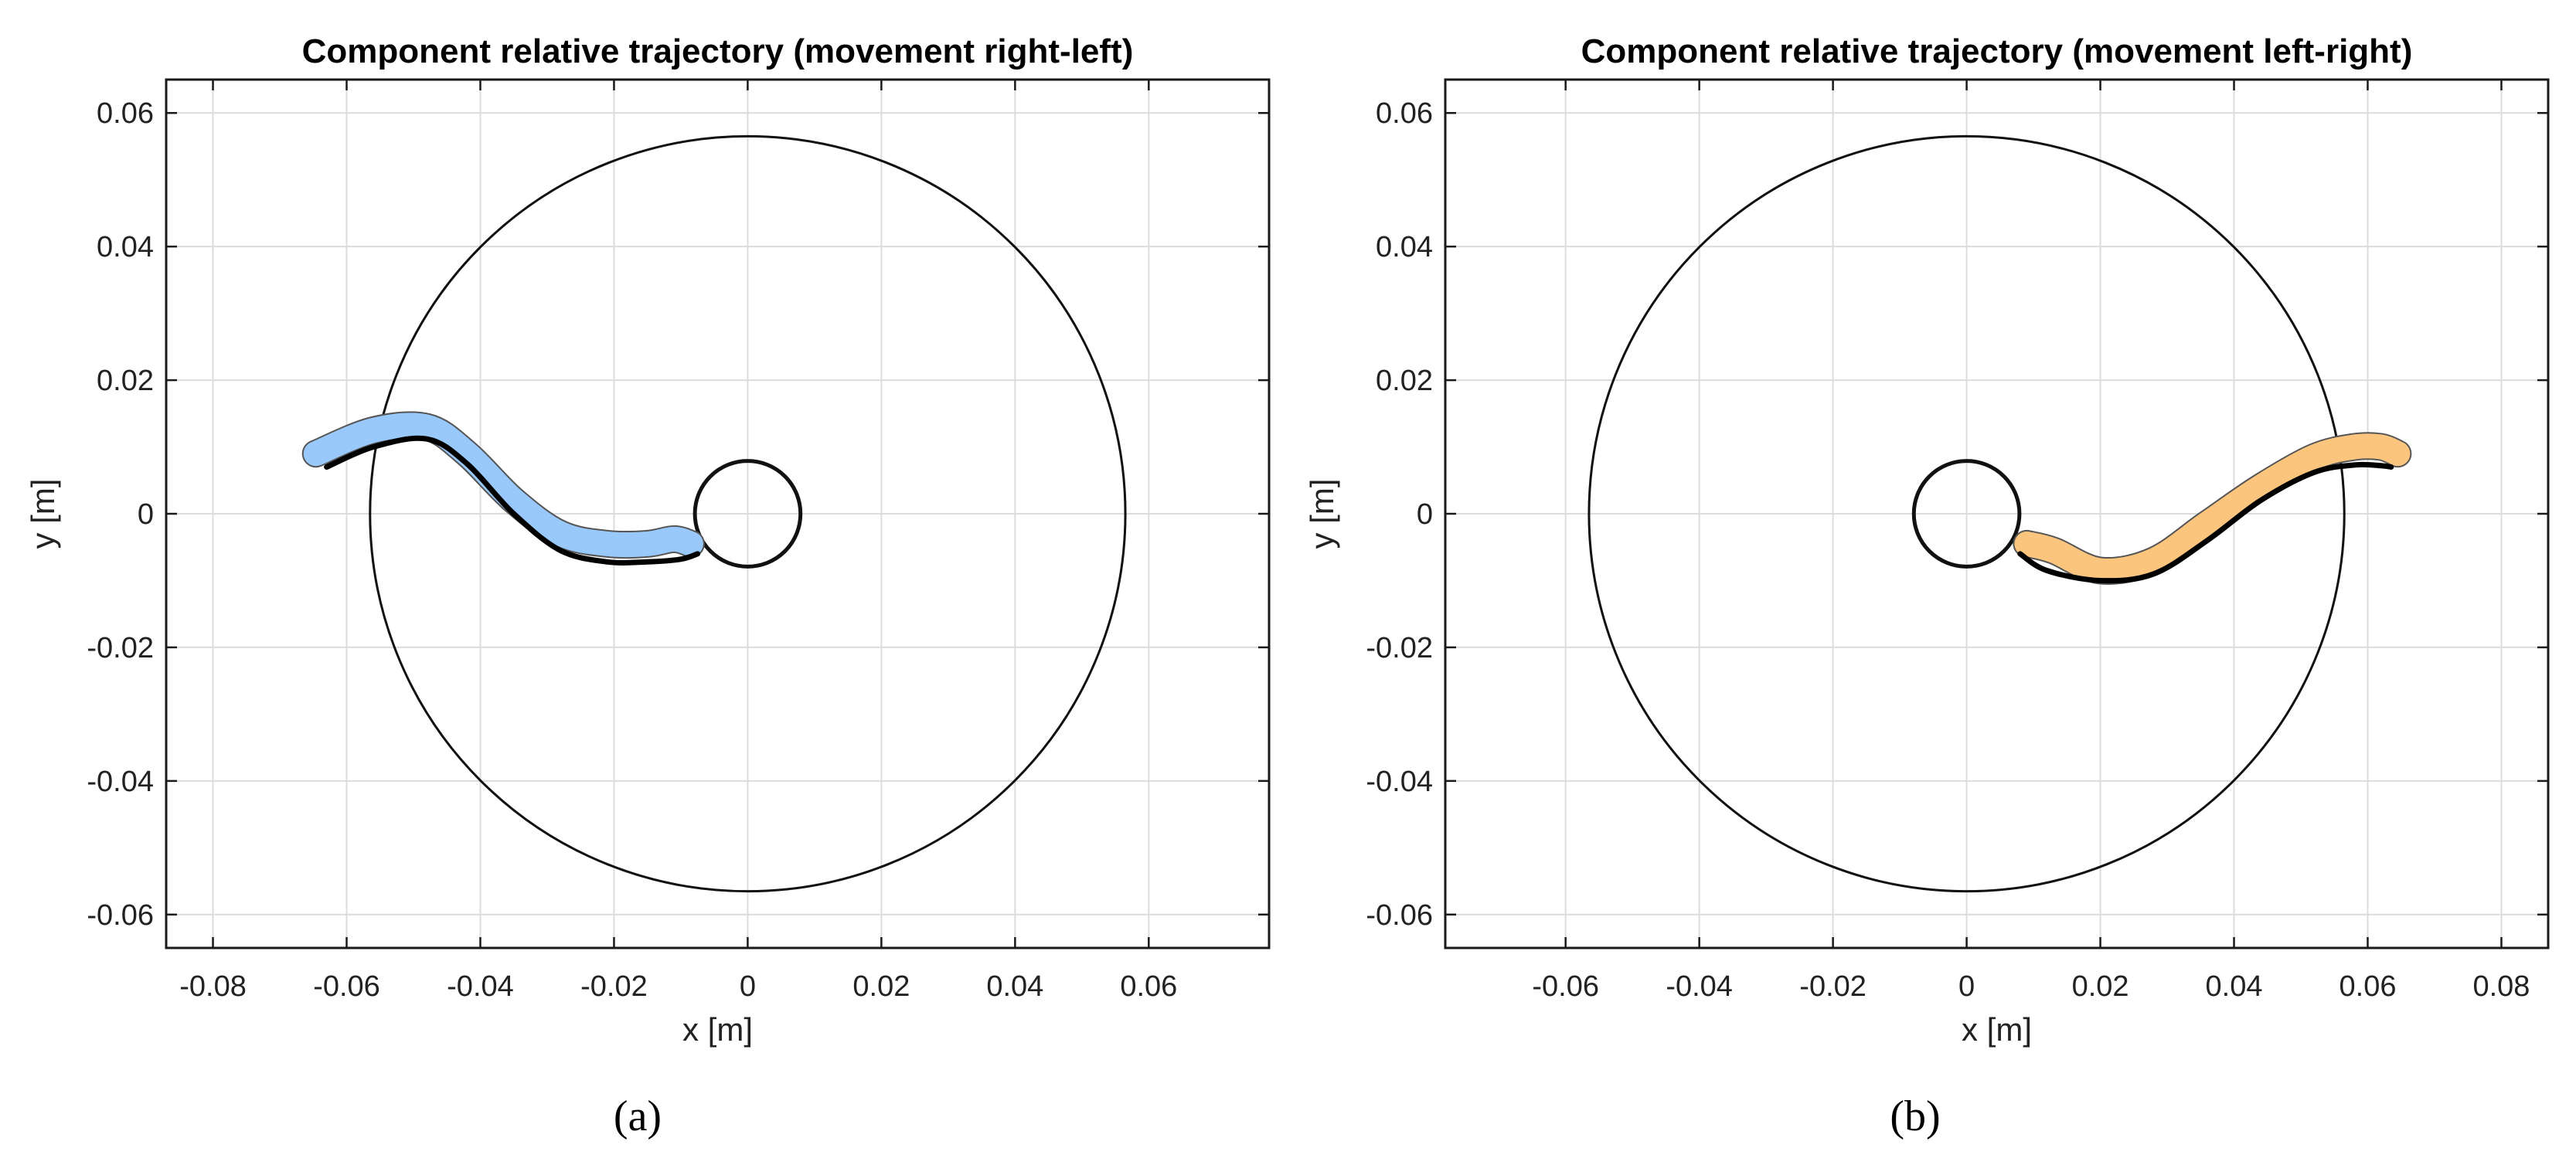 The width and height of the screenshot is (2576, 1155). Describe the element at coordinates (213, 986) in the screenshot. I see `x-tick-label: -0.08` at that location.